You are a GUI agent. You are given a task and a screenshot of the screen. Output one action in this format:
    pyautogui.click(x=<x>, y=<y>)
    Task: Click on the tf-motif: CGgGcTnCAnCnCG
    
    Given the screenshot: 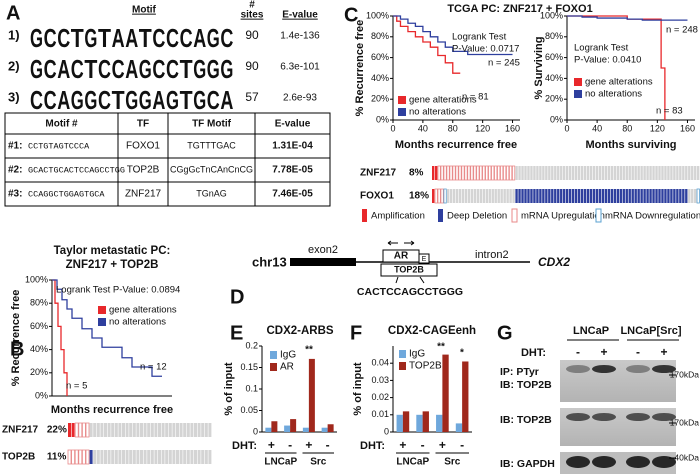 What is the action you would take?
    pyautogui.click(x=211, y=169)
    